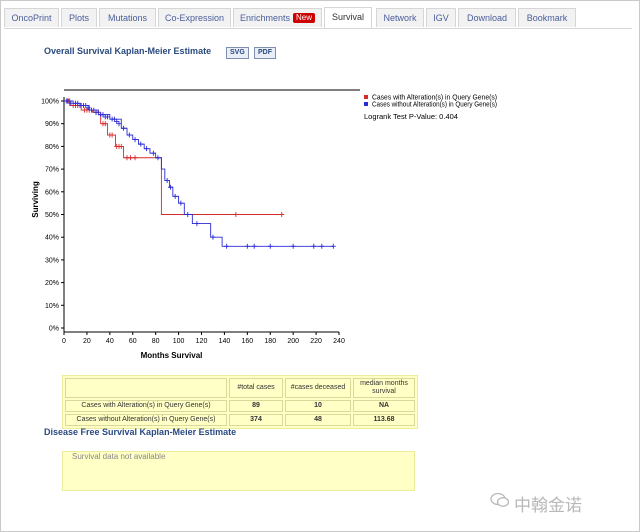  I want to click on x-tick-label: 240, so click(339, 341).